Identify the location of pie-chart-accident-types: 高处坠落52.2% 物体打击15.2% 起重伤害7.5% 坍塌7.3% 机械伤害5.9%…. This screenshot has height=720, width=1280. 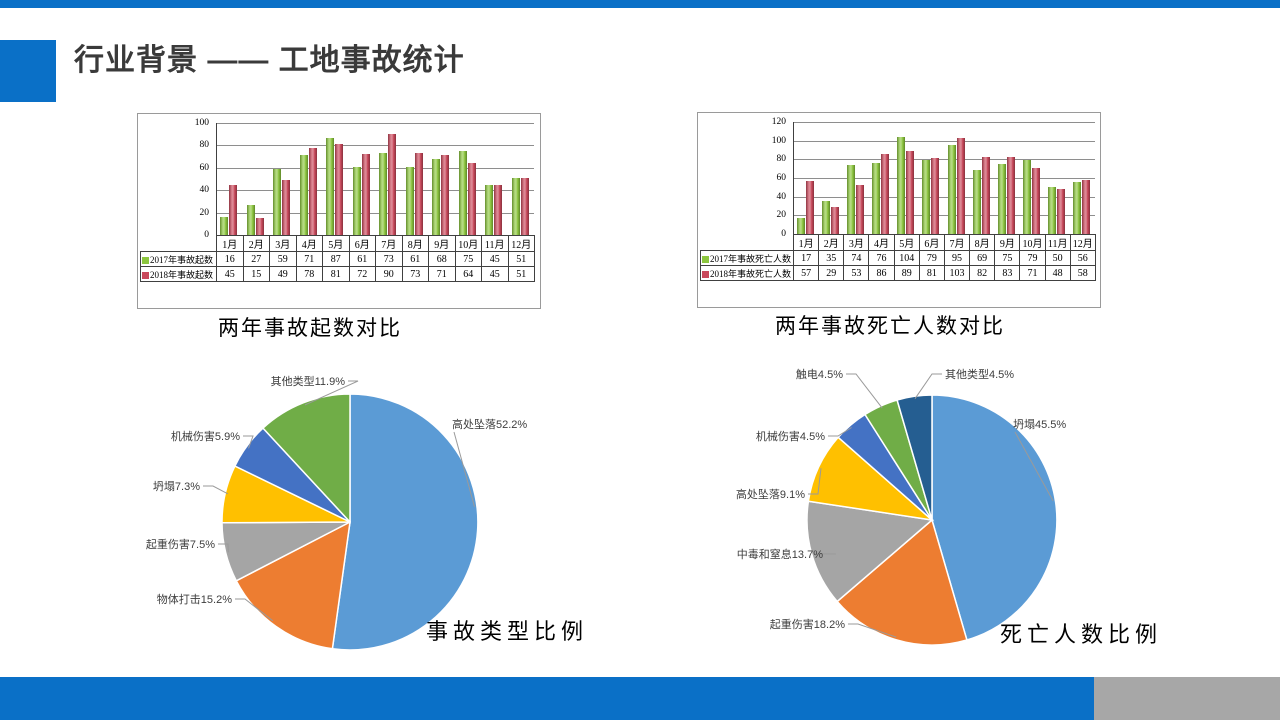
(336, 512).